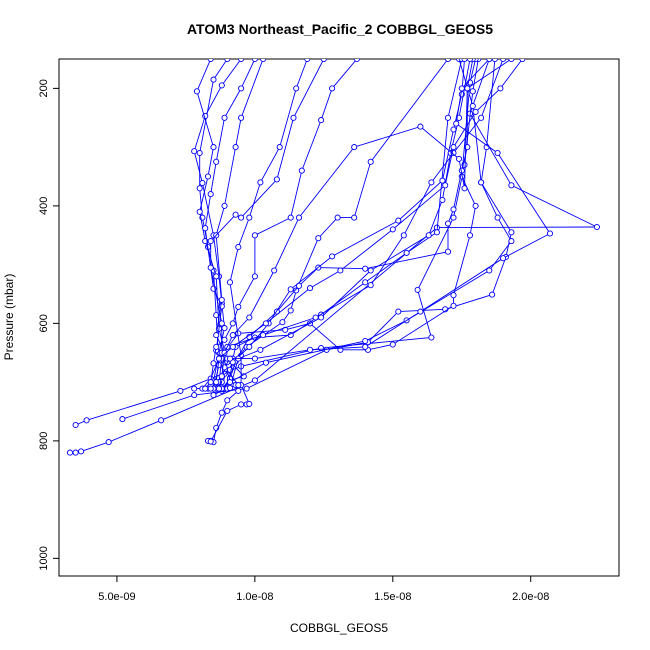 The width and height of the screenshot is (650, 650). Describe the element at coordinates (9, 317) in the screenshot. I see `y-axis-label: Pressure (mbar)` at that location.